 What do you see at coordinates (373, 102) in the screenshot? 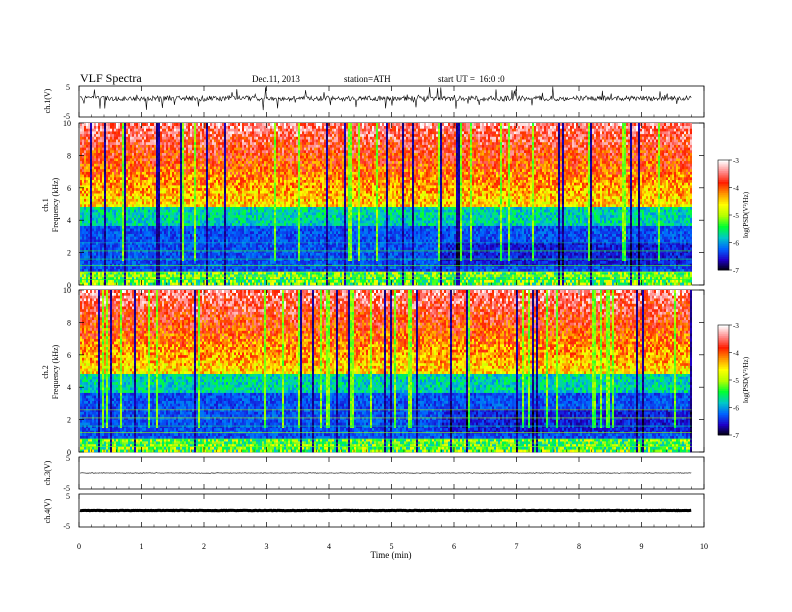
I see `ch1-waveform-panel: 5 -5 ch.1(V)` at bounding box center [373, 102].